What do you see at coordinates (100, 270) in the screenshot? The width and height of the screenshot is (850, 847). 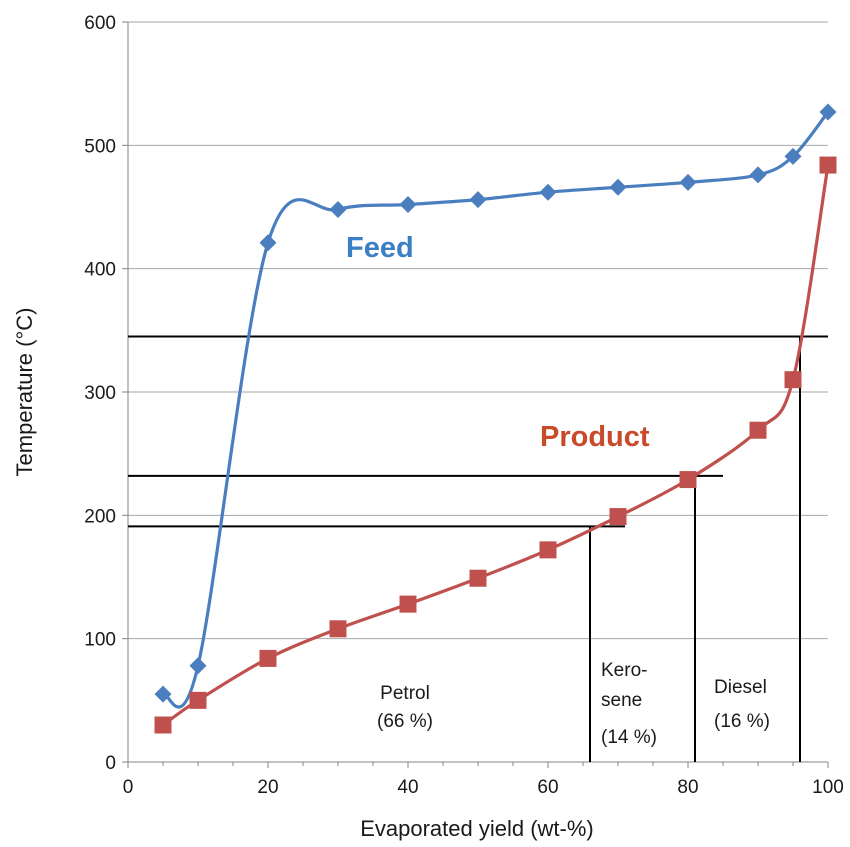 I see `y-tick-label-400: 400` at bounding box center [100, 270].